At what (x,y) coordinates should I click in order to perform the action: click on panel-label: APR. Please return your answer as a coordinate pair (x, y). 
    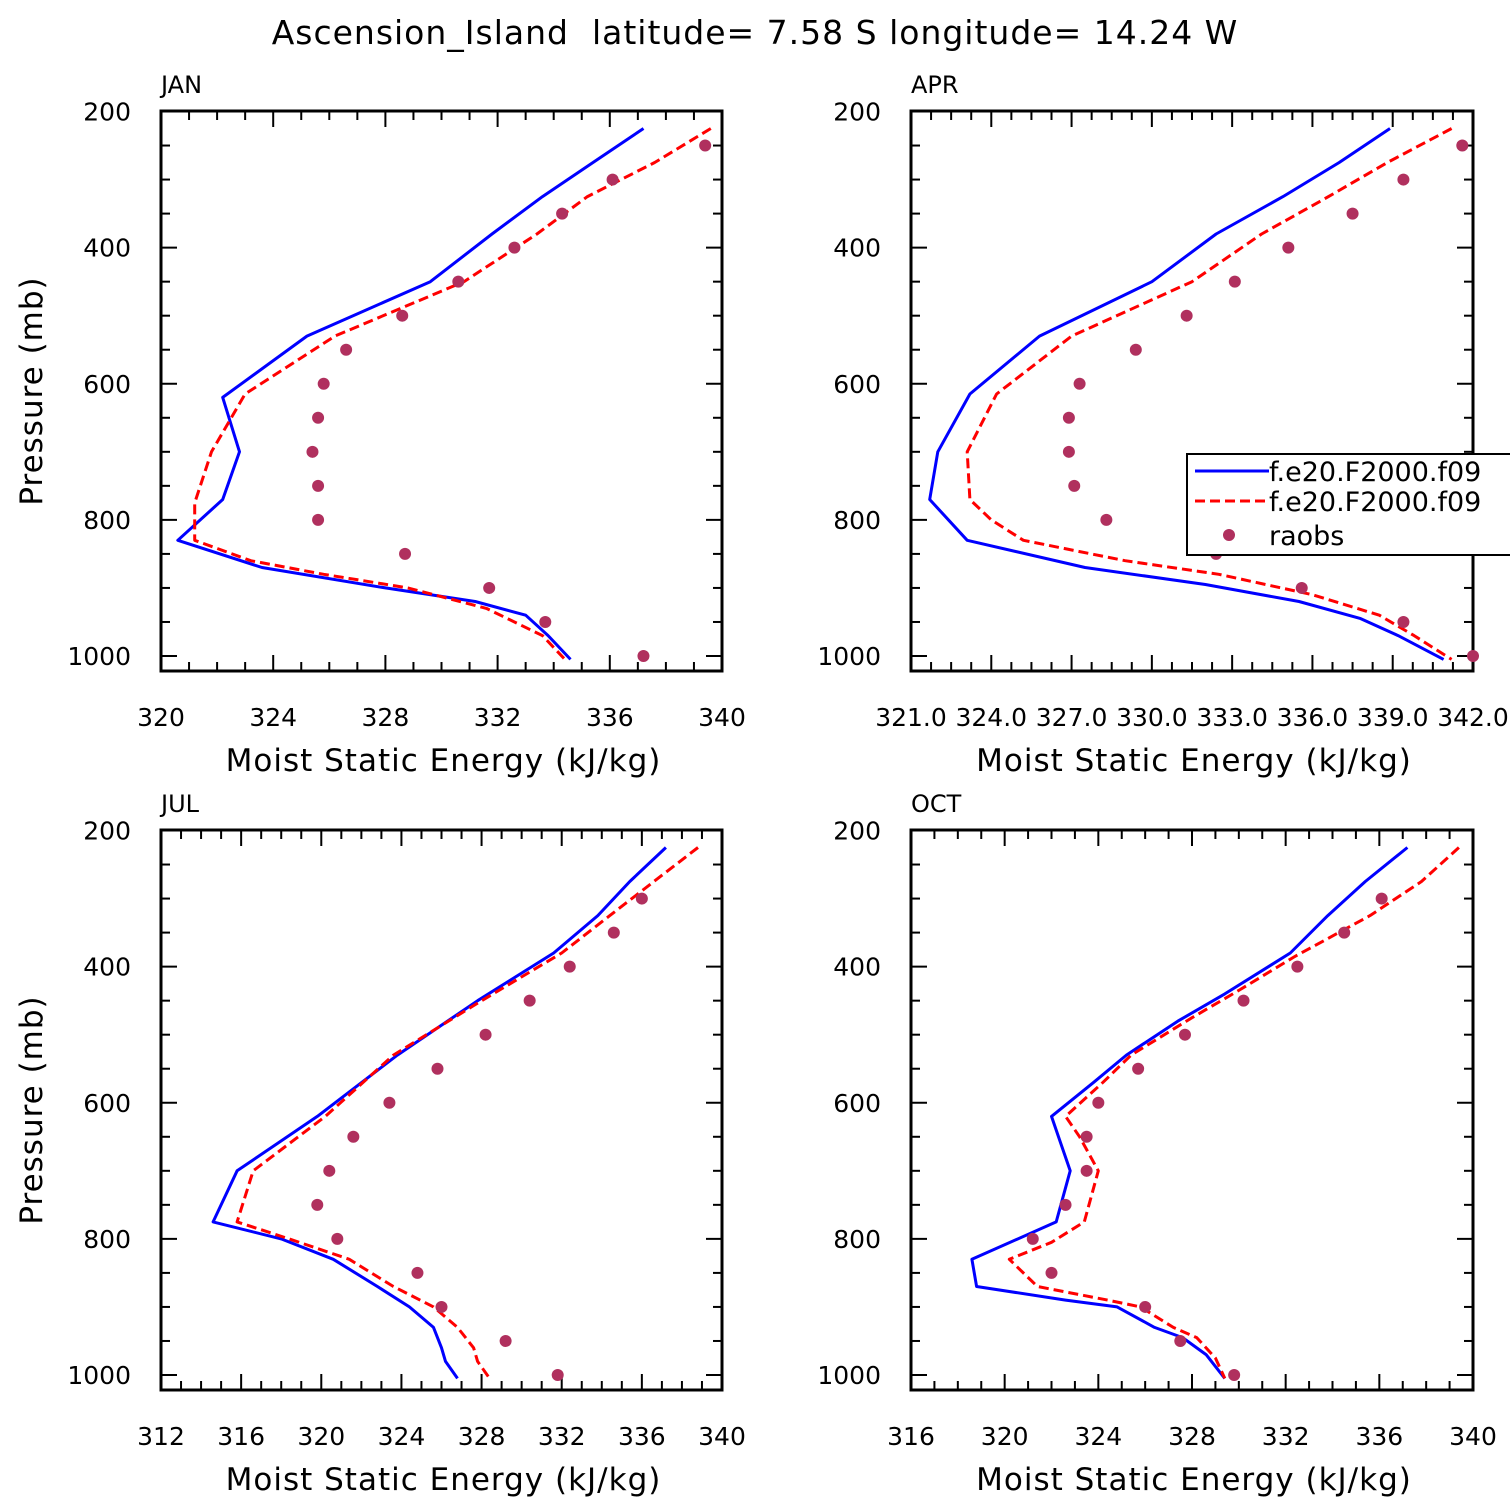
    Looking at the image, I should click on (935, 85).